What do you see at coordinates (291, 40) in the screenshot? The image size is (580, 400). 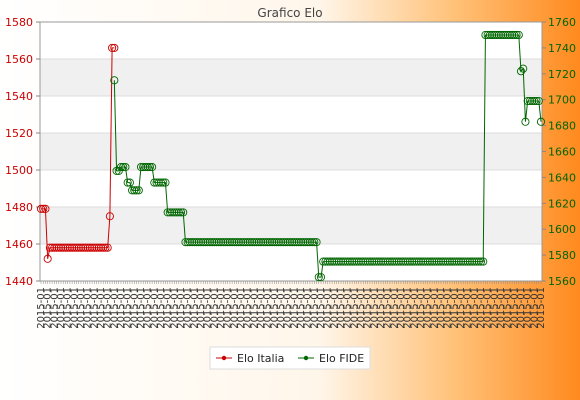 I see `grid-band` at bounding box center [291, 40].